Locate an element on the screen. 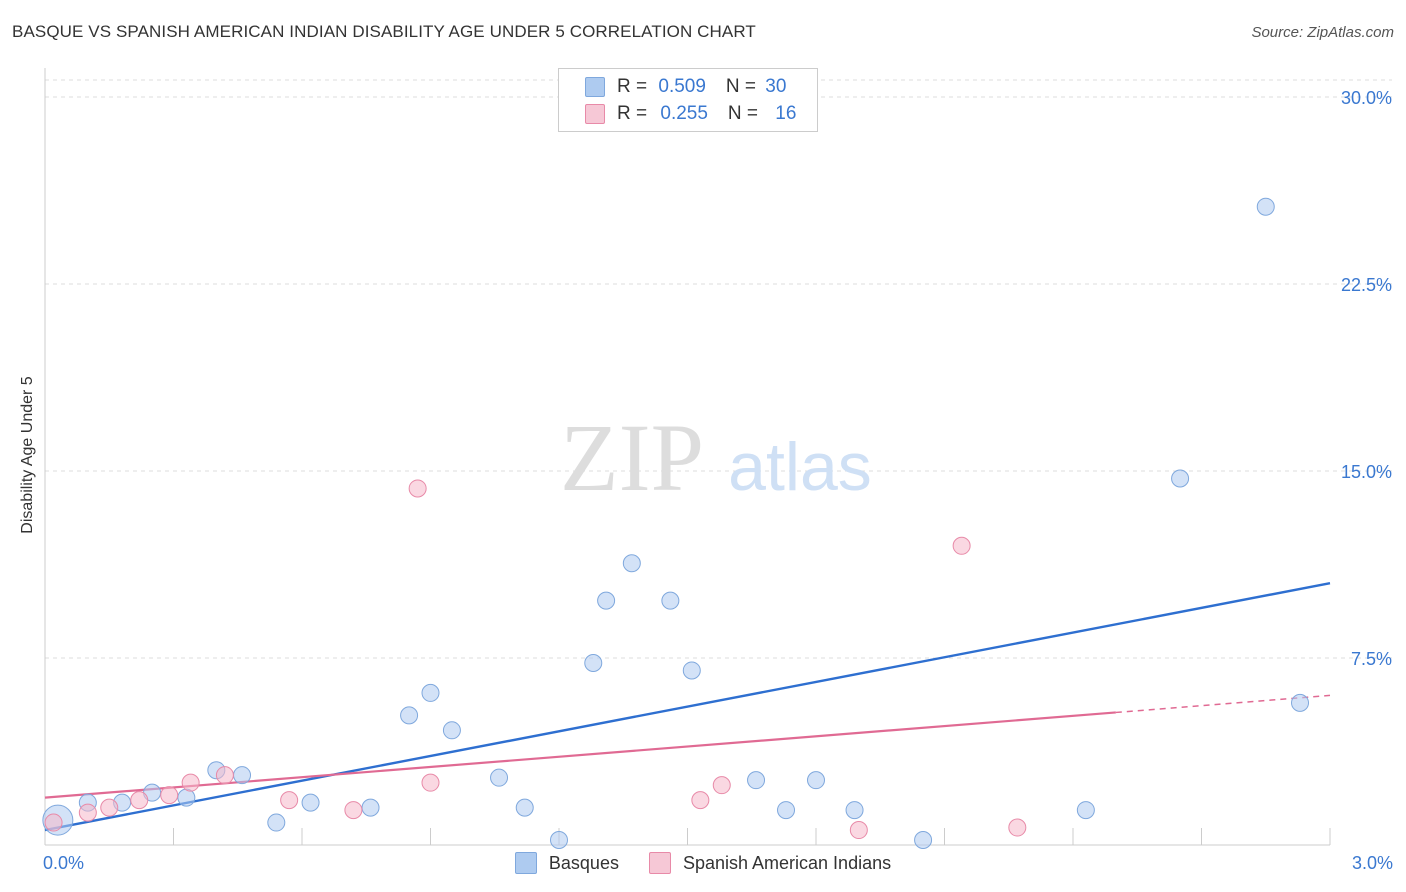 The width and height of the screenshot is (1406, 892). legend-n-value: 30 is located at coordinates (776, 86).